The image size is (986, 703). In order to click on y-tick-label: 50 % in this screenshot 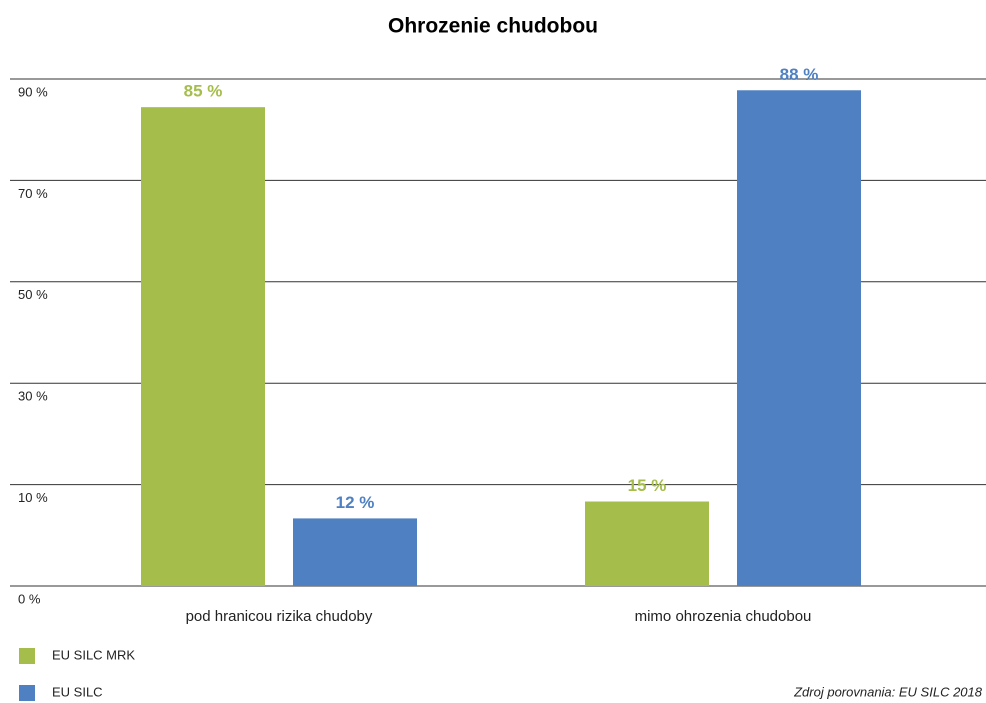, I will do `click(33, 294)`.